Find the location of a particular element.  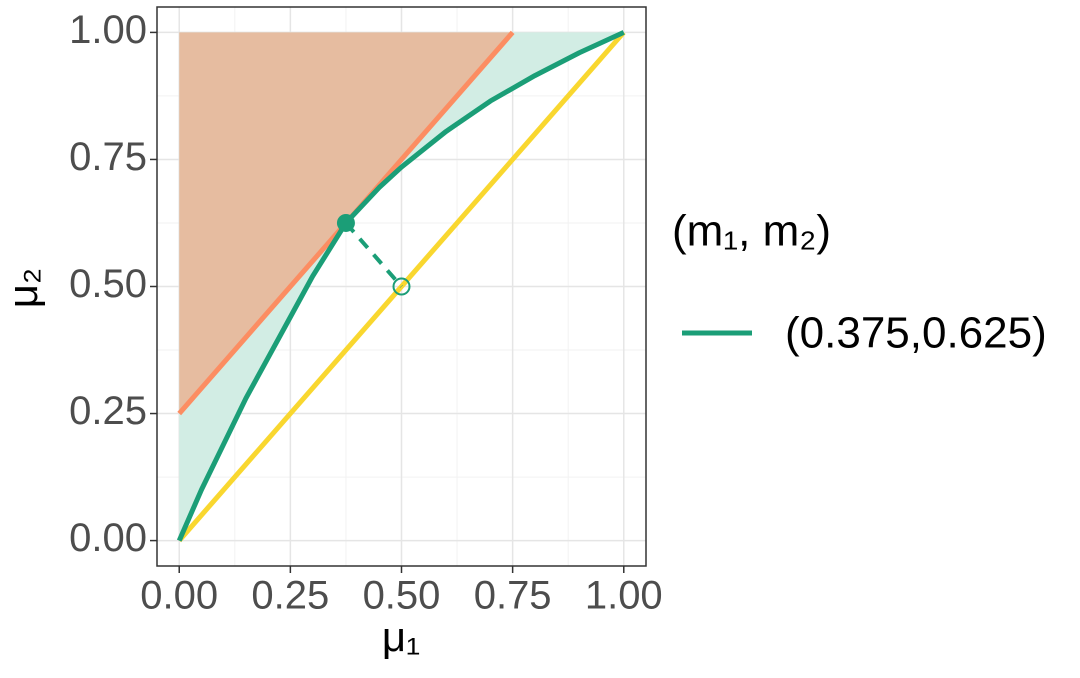

x-tick-label: 0.00 is located at coordinates (179, 596).